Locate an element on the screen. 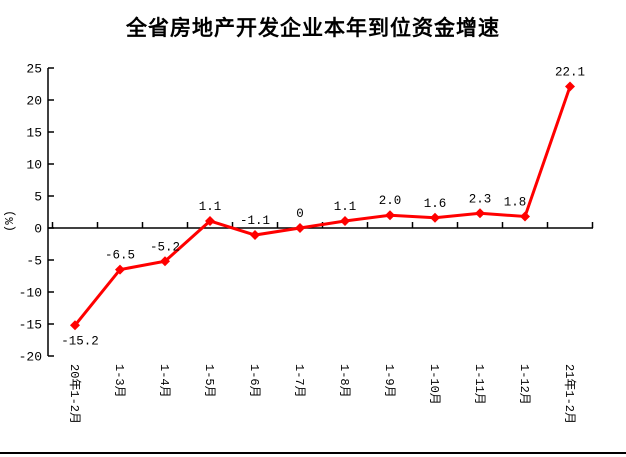  y-axis-tick-label: -5 is located at coordinates (34, 261).